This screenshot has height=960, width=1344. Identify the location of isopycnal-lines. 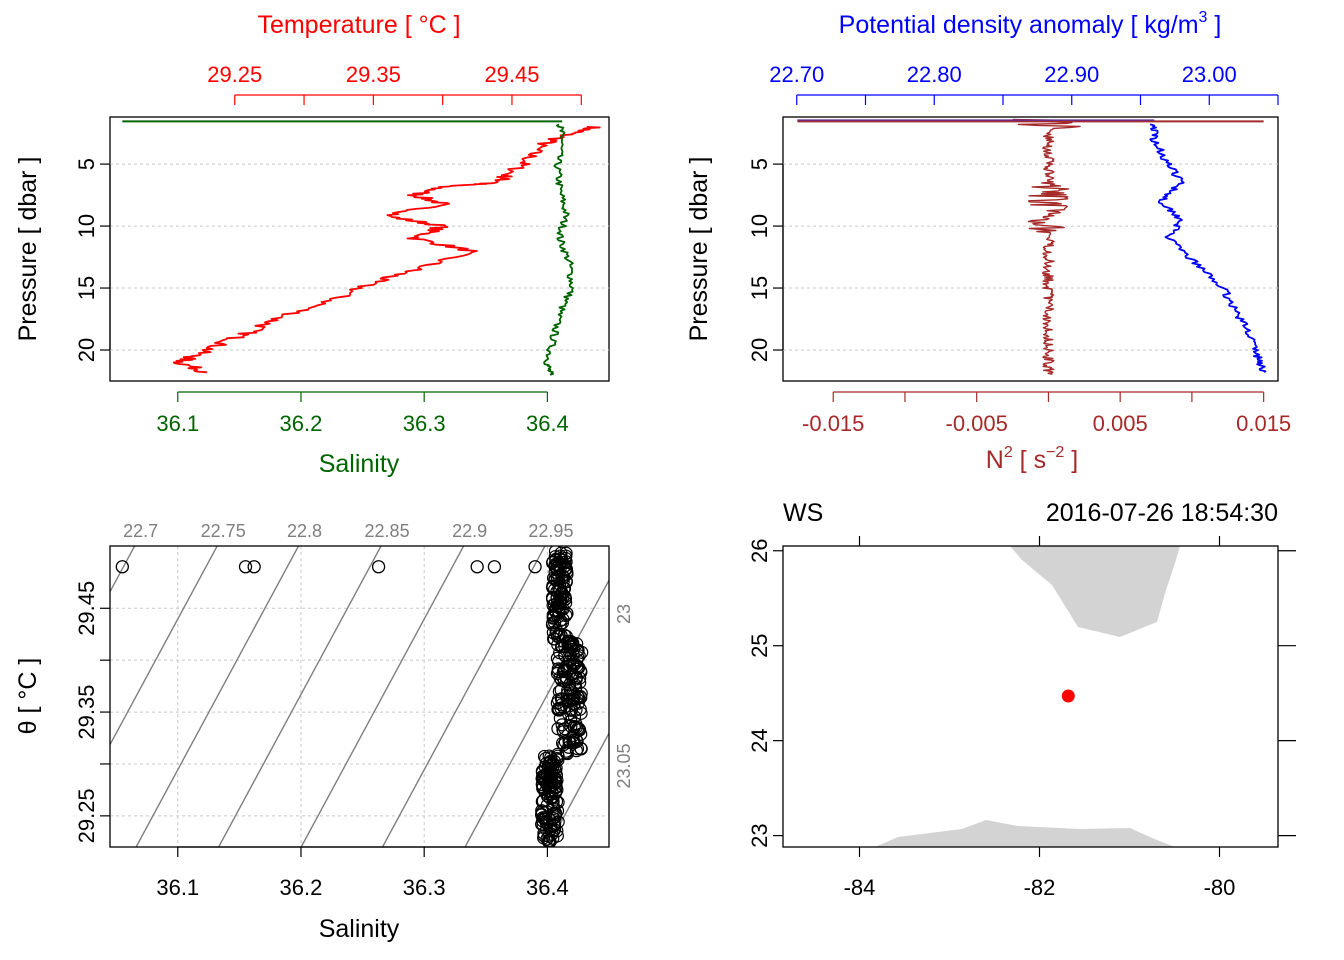
(359, 696).